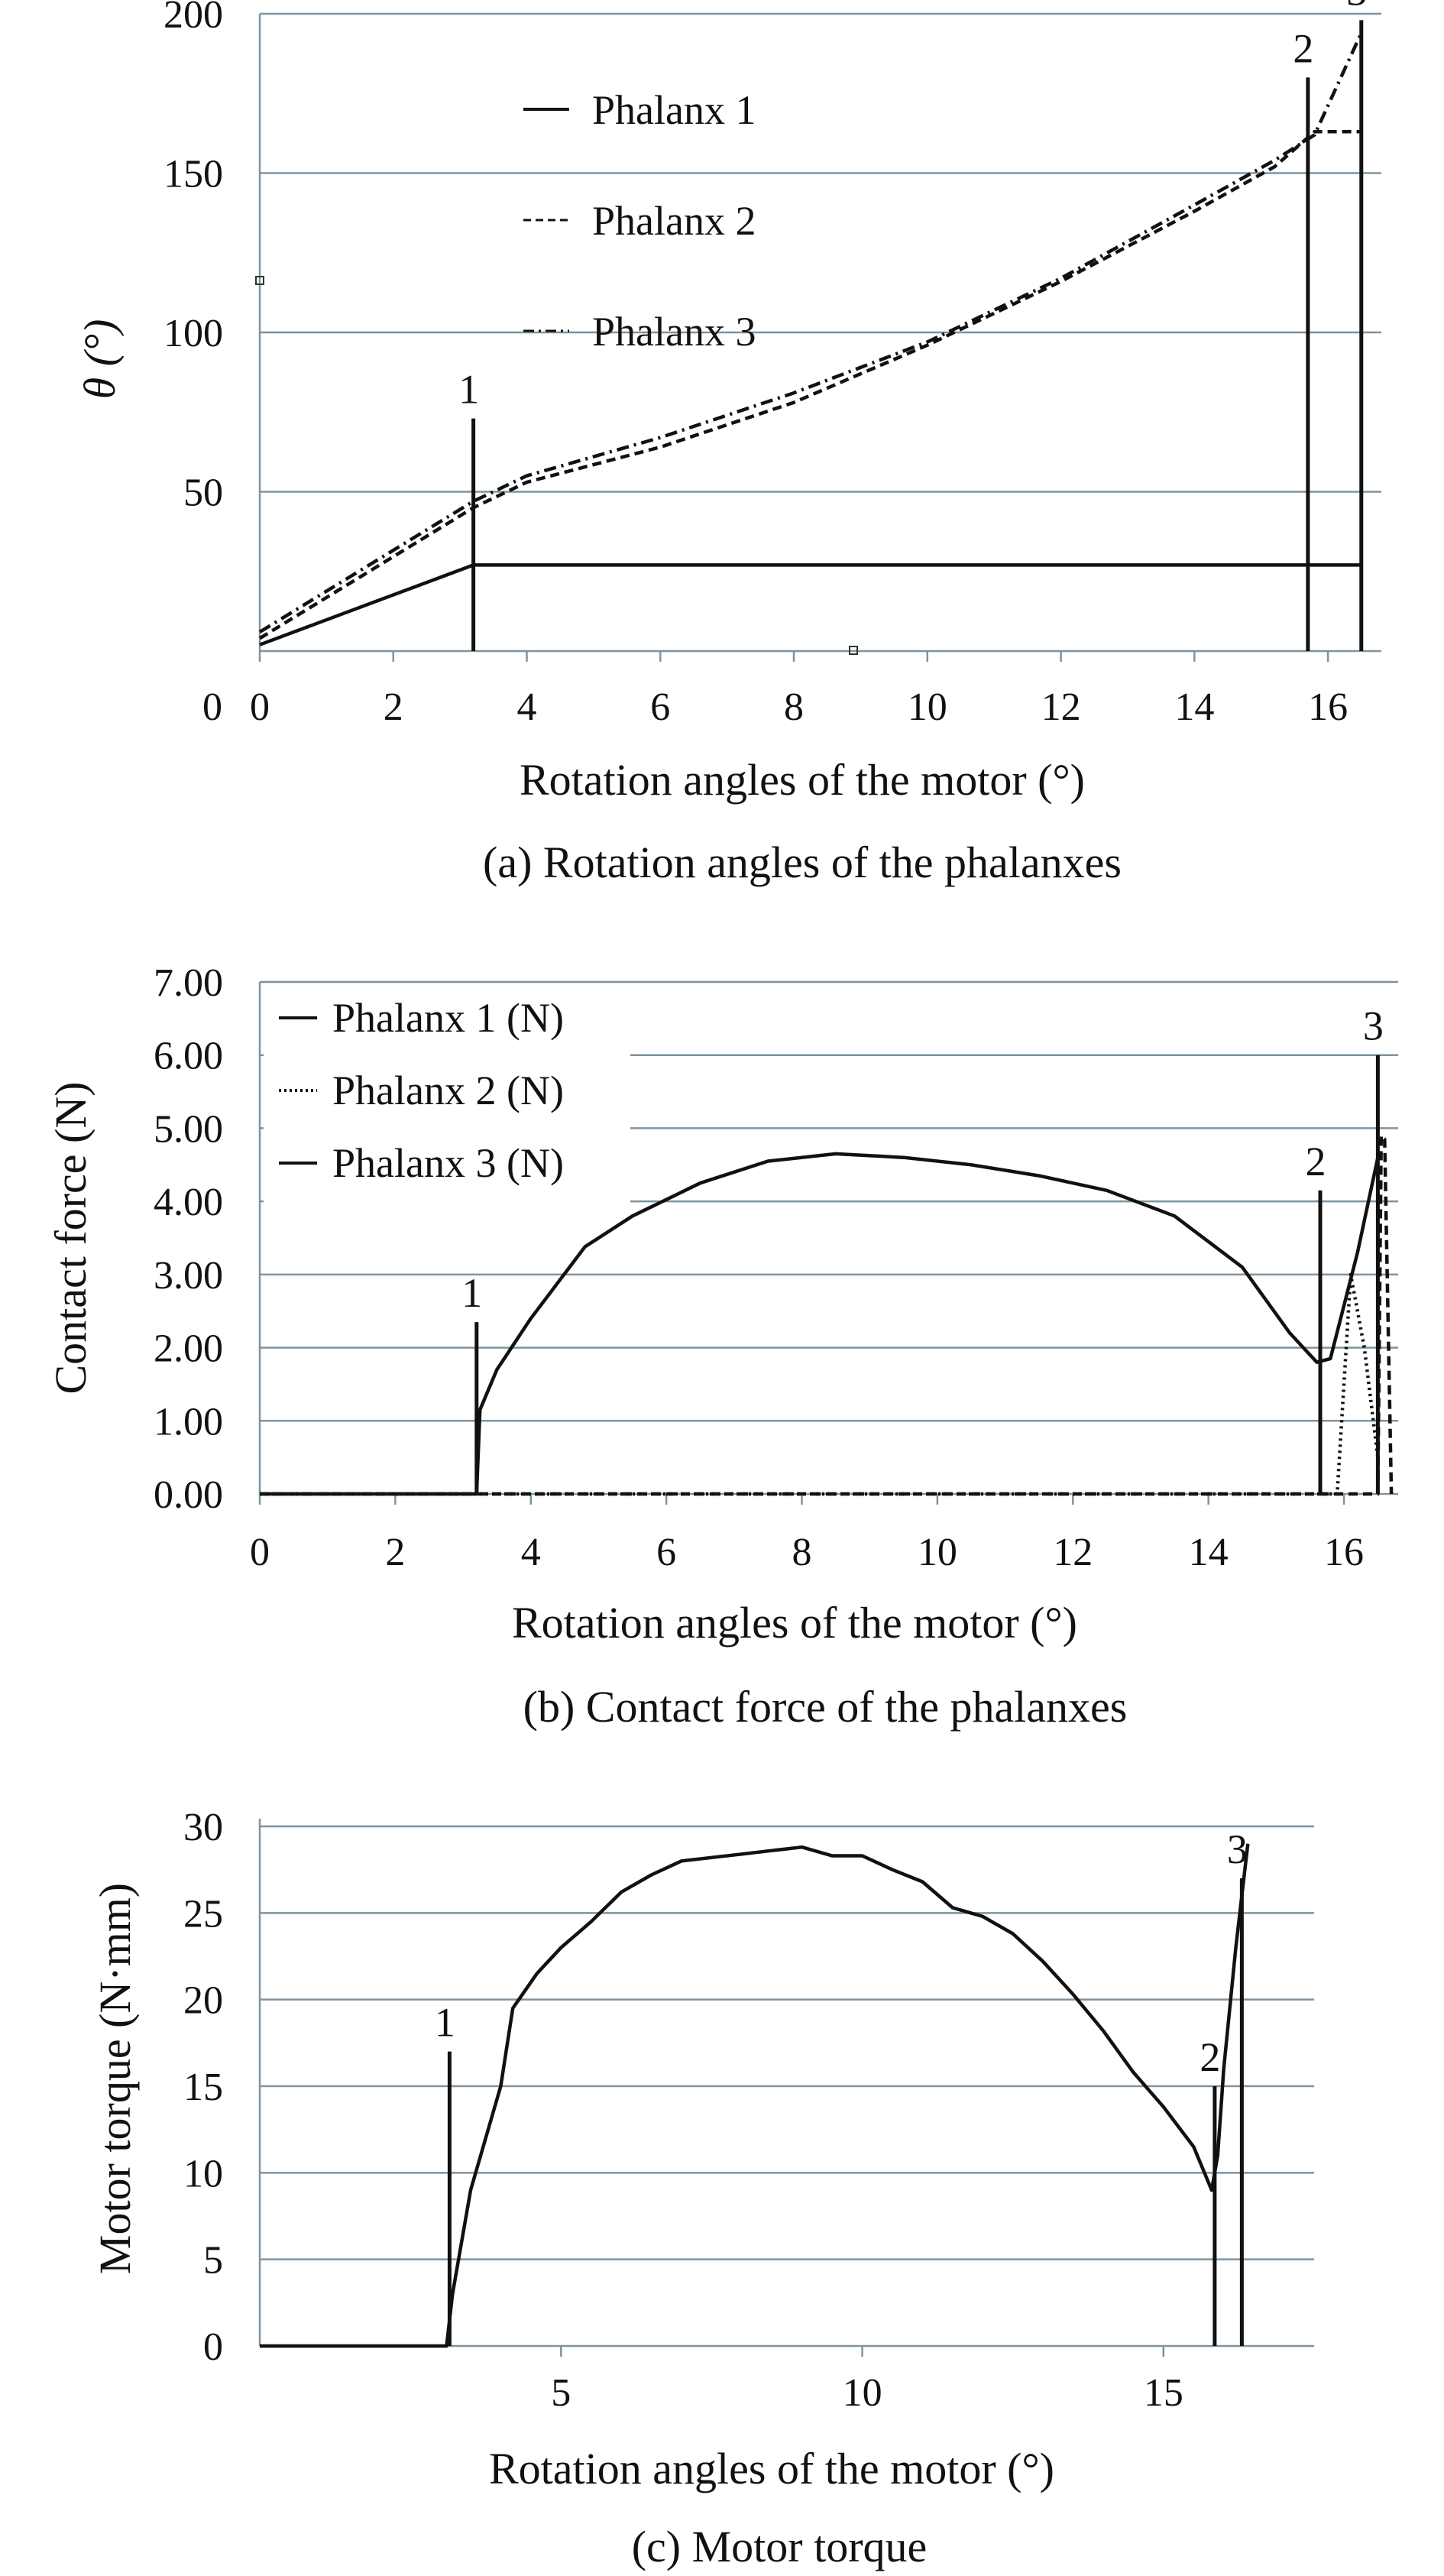 The image size is (1444, 2576). What do you see at coordinates (1328, 707) in the screenshot?
I see `a-x-tick-label: 16` at bounding box center [1328, 707].